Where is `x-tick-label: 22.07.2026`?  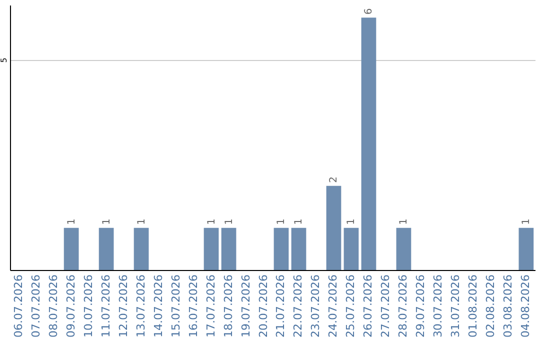 x-tick-label: 22.07.2026 is located at coordinates (298, 306).